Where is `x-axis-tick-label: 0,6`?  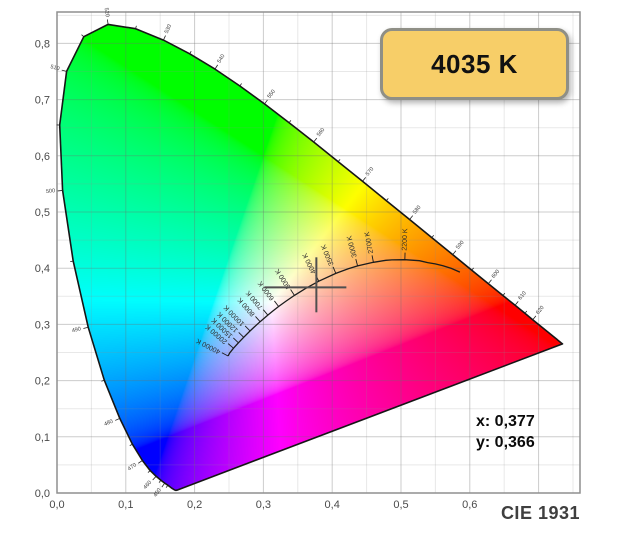
x-axis-tick-label: 0,6 is located at coordinates (469, 505).